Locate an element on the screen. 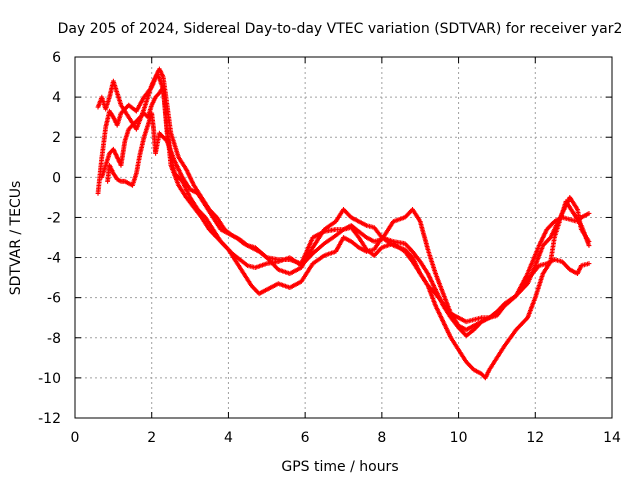 This screenshot has width=640, height=480. x-tick-label: 2 is located at coordinates (151, 438).